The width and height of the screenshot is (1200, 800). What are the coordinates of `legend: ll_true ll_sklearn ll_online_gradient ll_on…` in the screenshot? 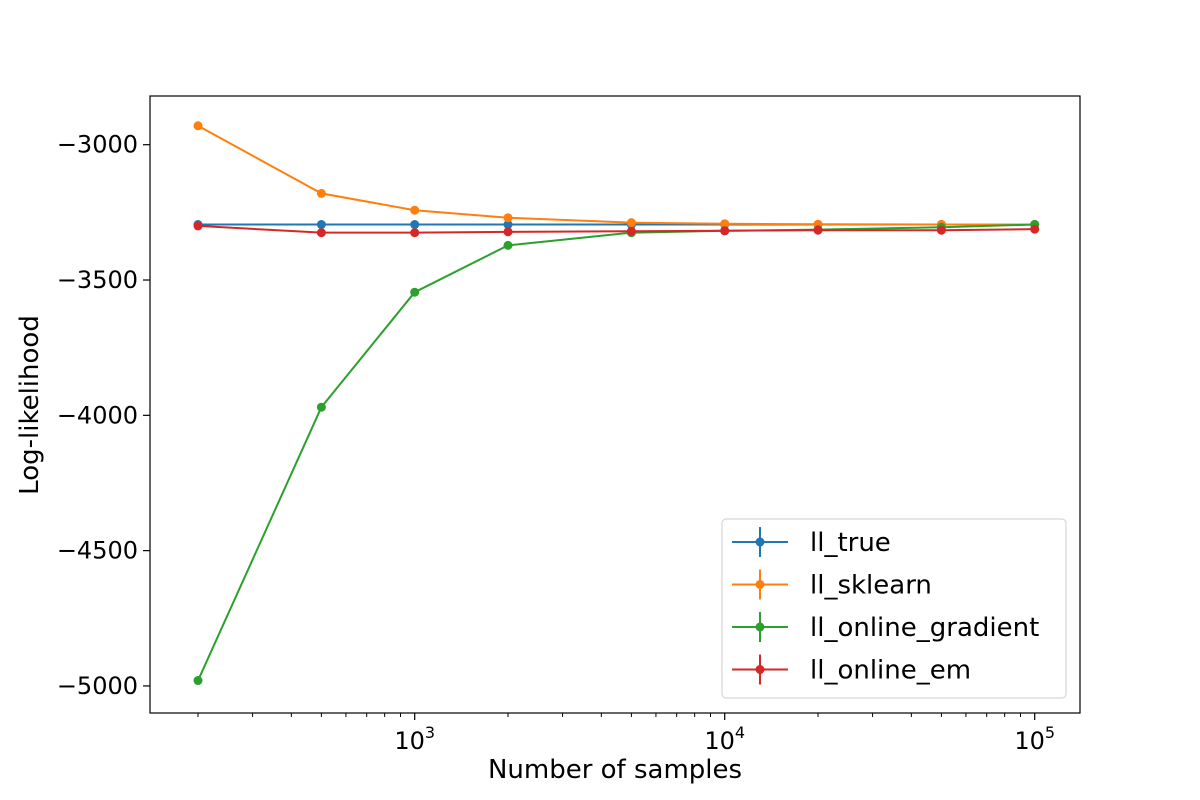 It's located at (894, 608).